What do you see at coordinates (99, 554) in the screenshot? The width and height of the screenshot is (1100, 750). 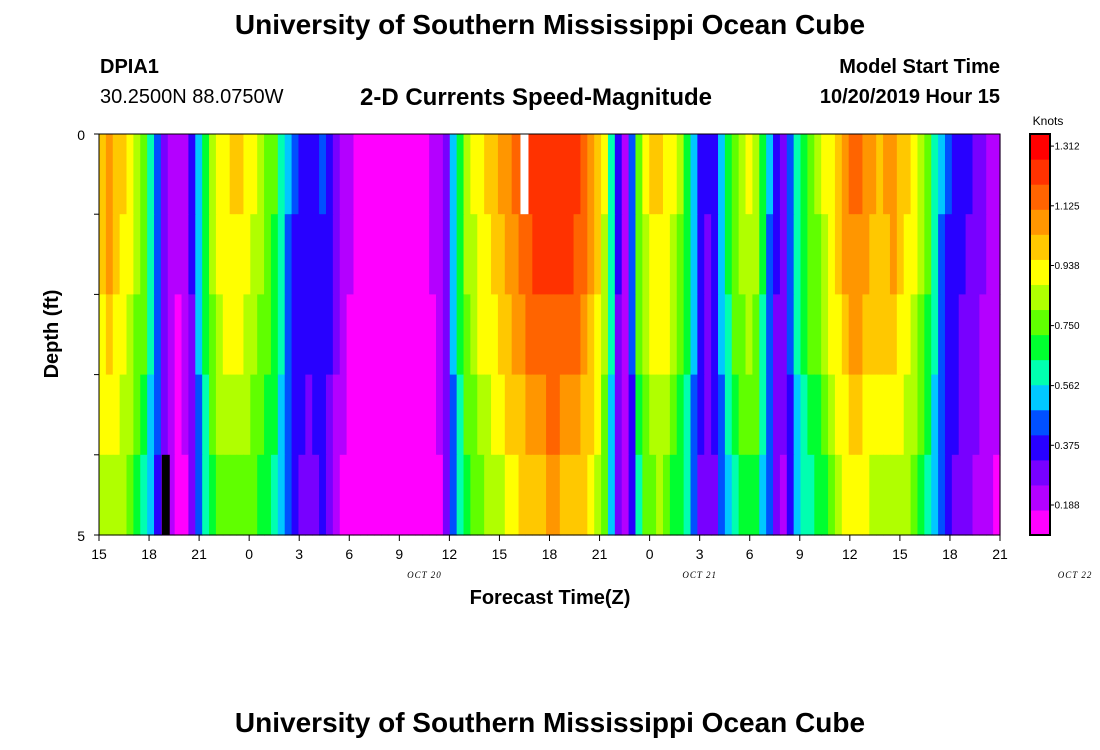 I see `x-tick-label: 15` at bounding box center [99, 554].